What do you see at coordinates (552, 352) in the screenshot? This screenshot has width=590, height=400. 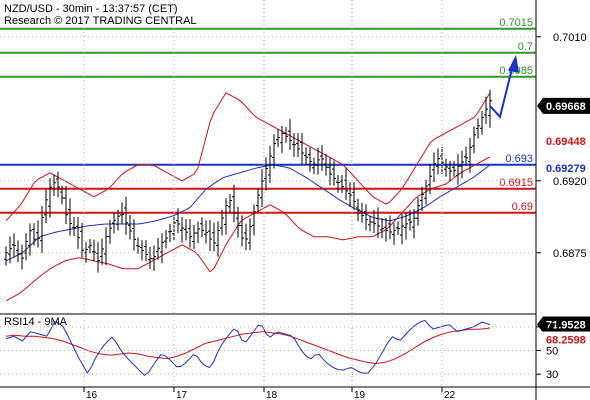 I see `rsi-tick-label: 50` at bounding box center [552, 352].